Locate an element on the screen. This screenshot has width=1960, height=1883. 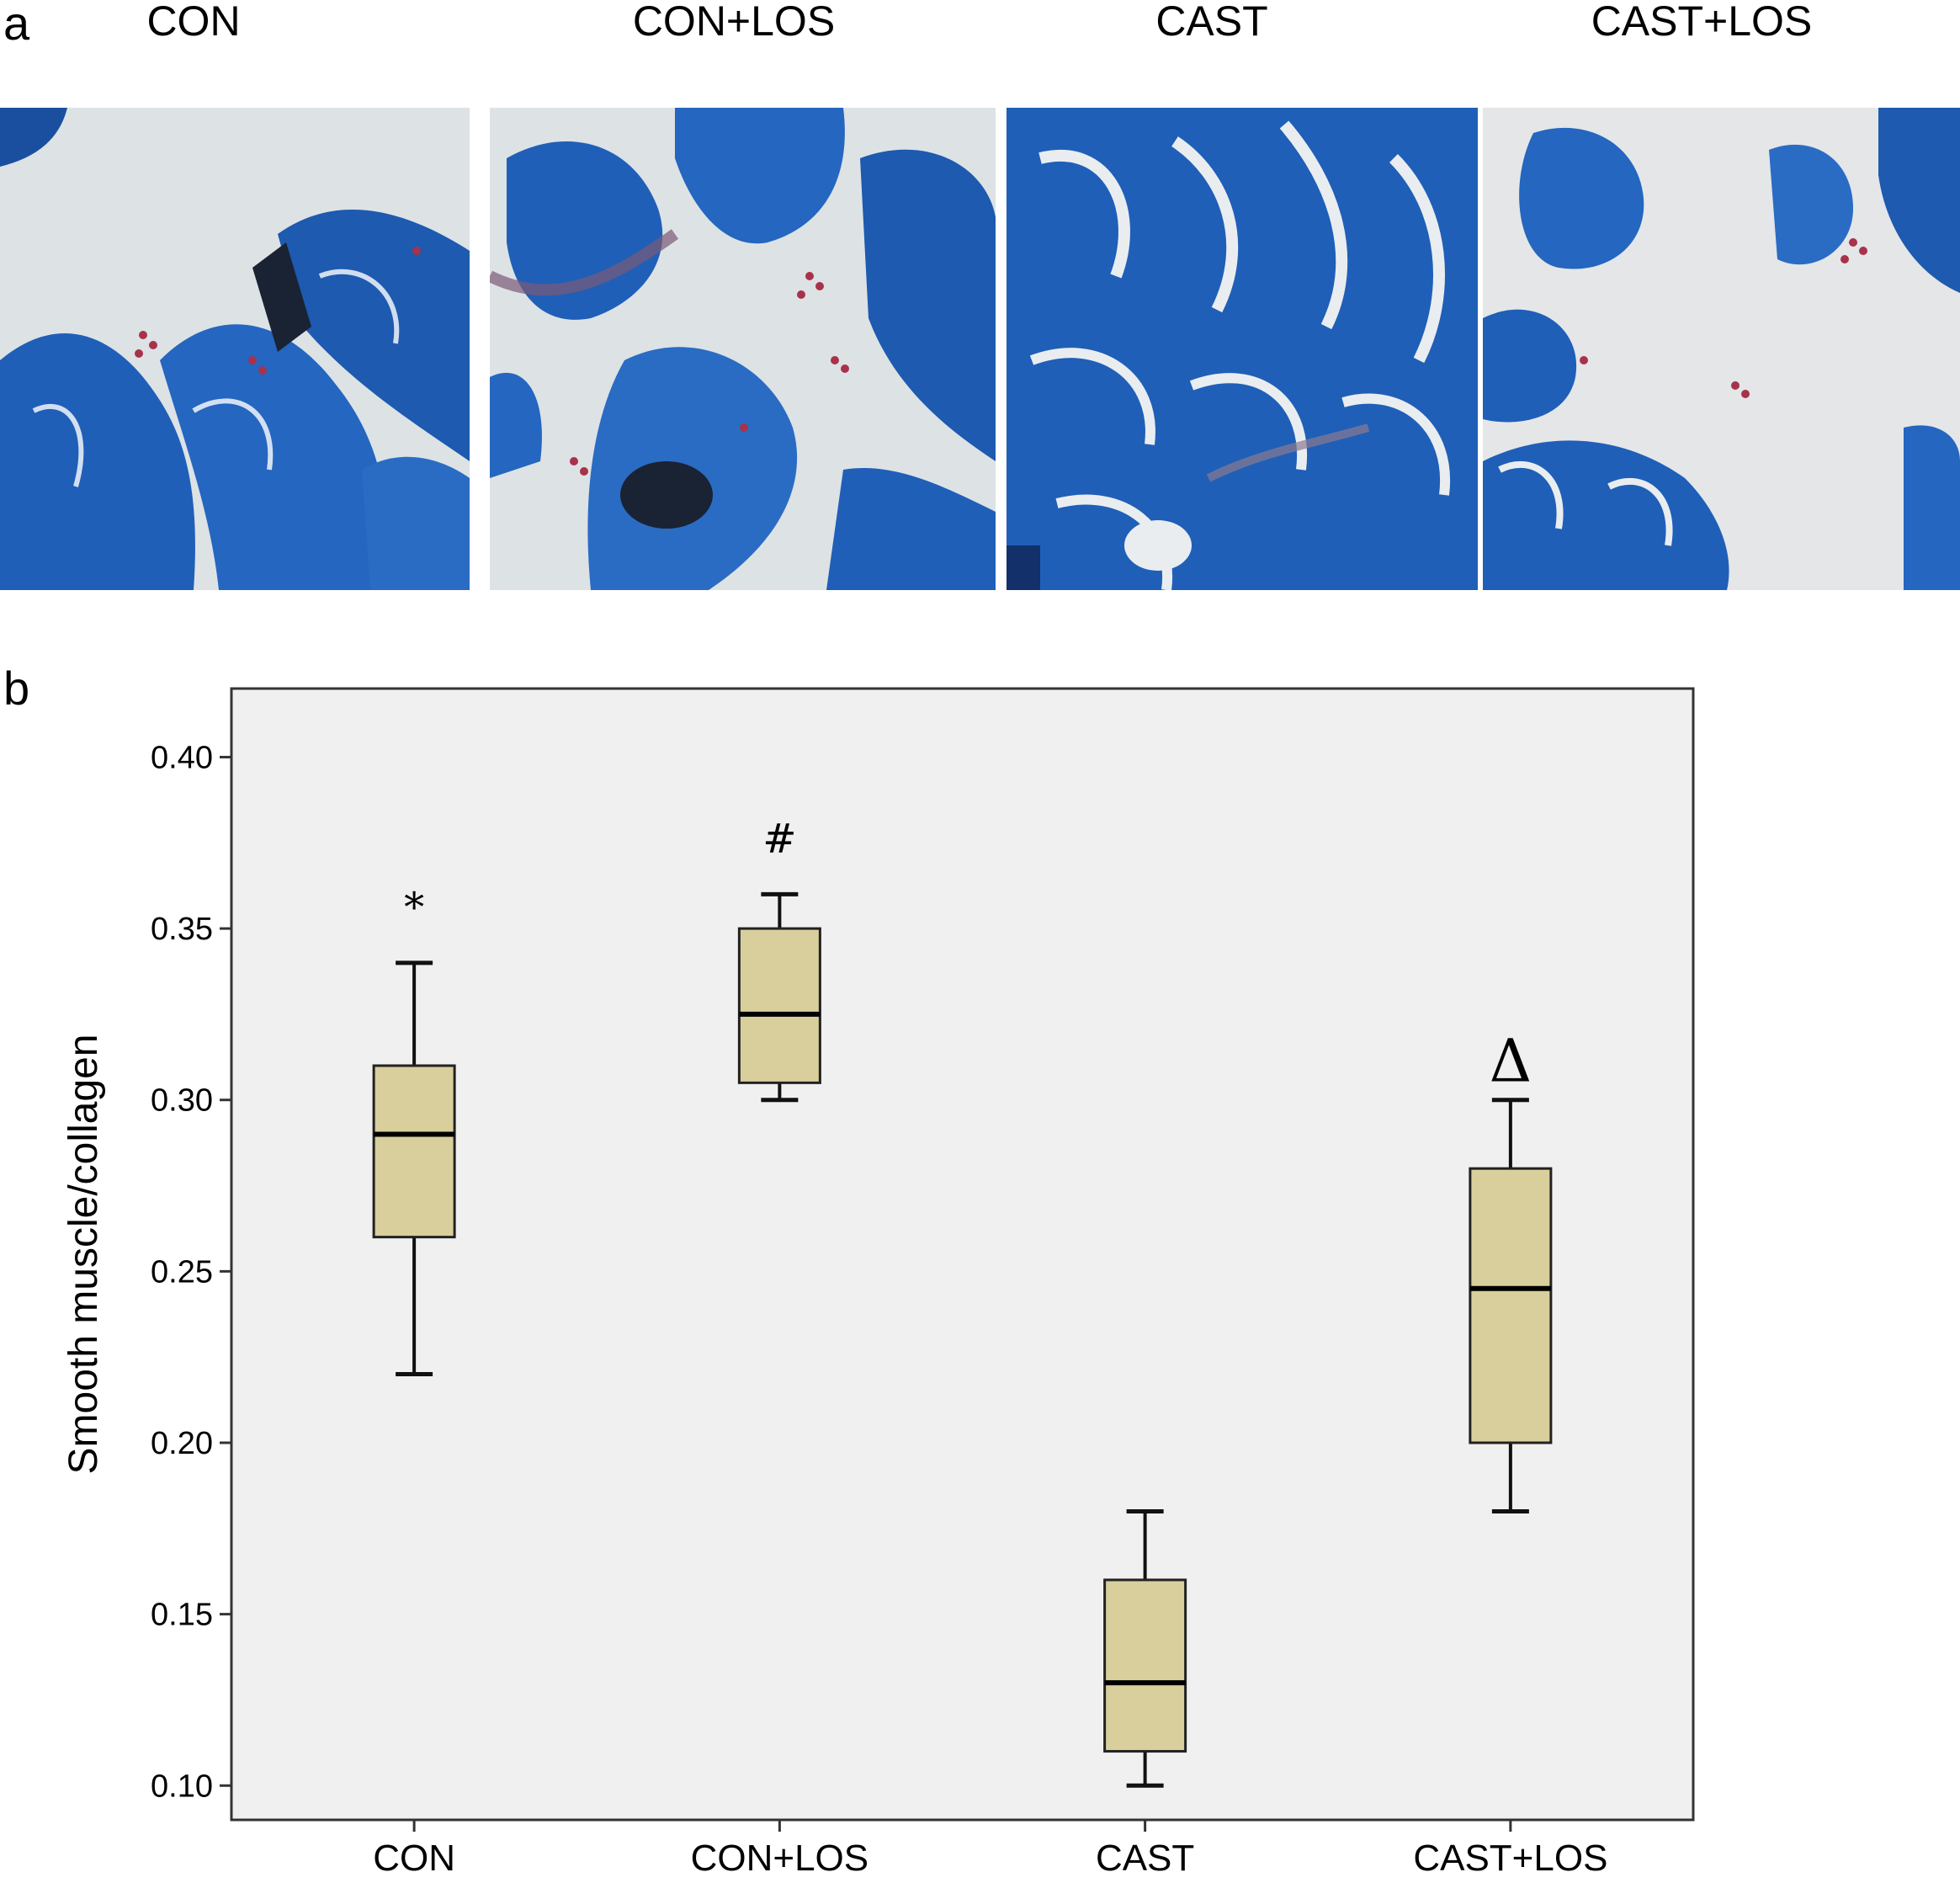
y-tick-label: 0.20 is located at coordinates (182, 1443).